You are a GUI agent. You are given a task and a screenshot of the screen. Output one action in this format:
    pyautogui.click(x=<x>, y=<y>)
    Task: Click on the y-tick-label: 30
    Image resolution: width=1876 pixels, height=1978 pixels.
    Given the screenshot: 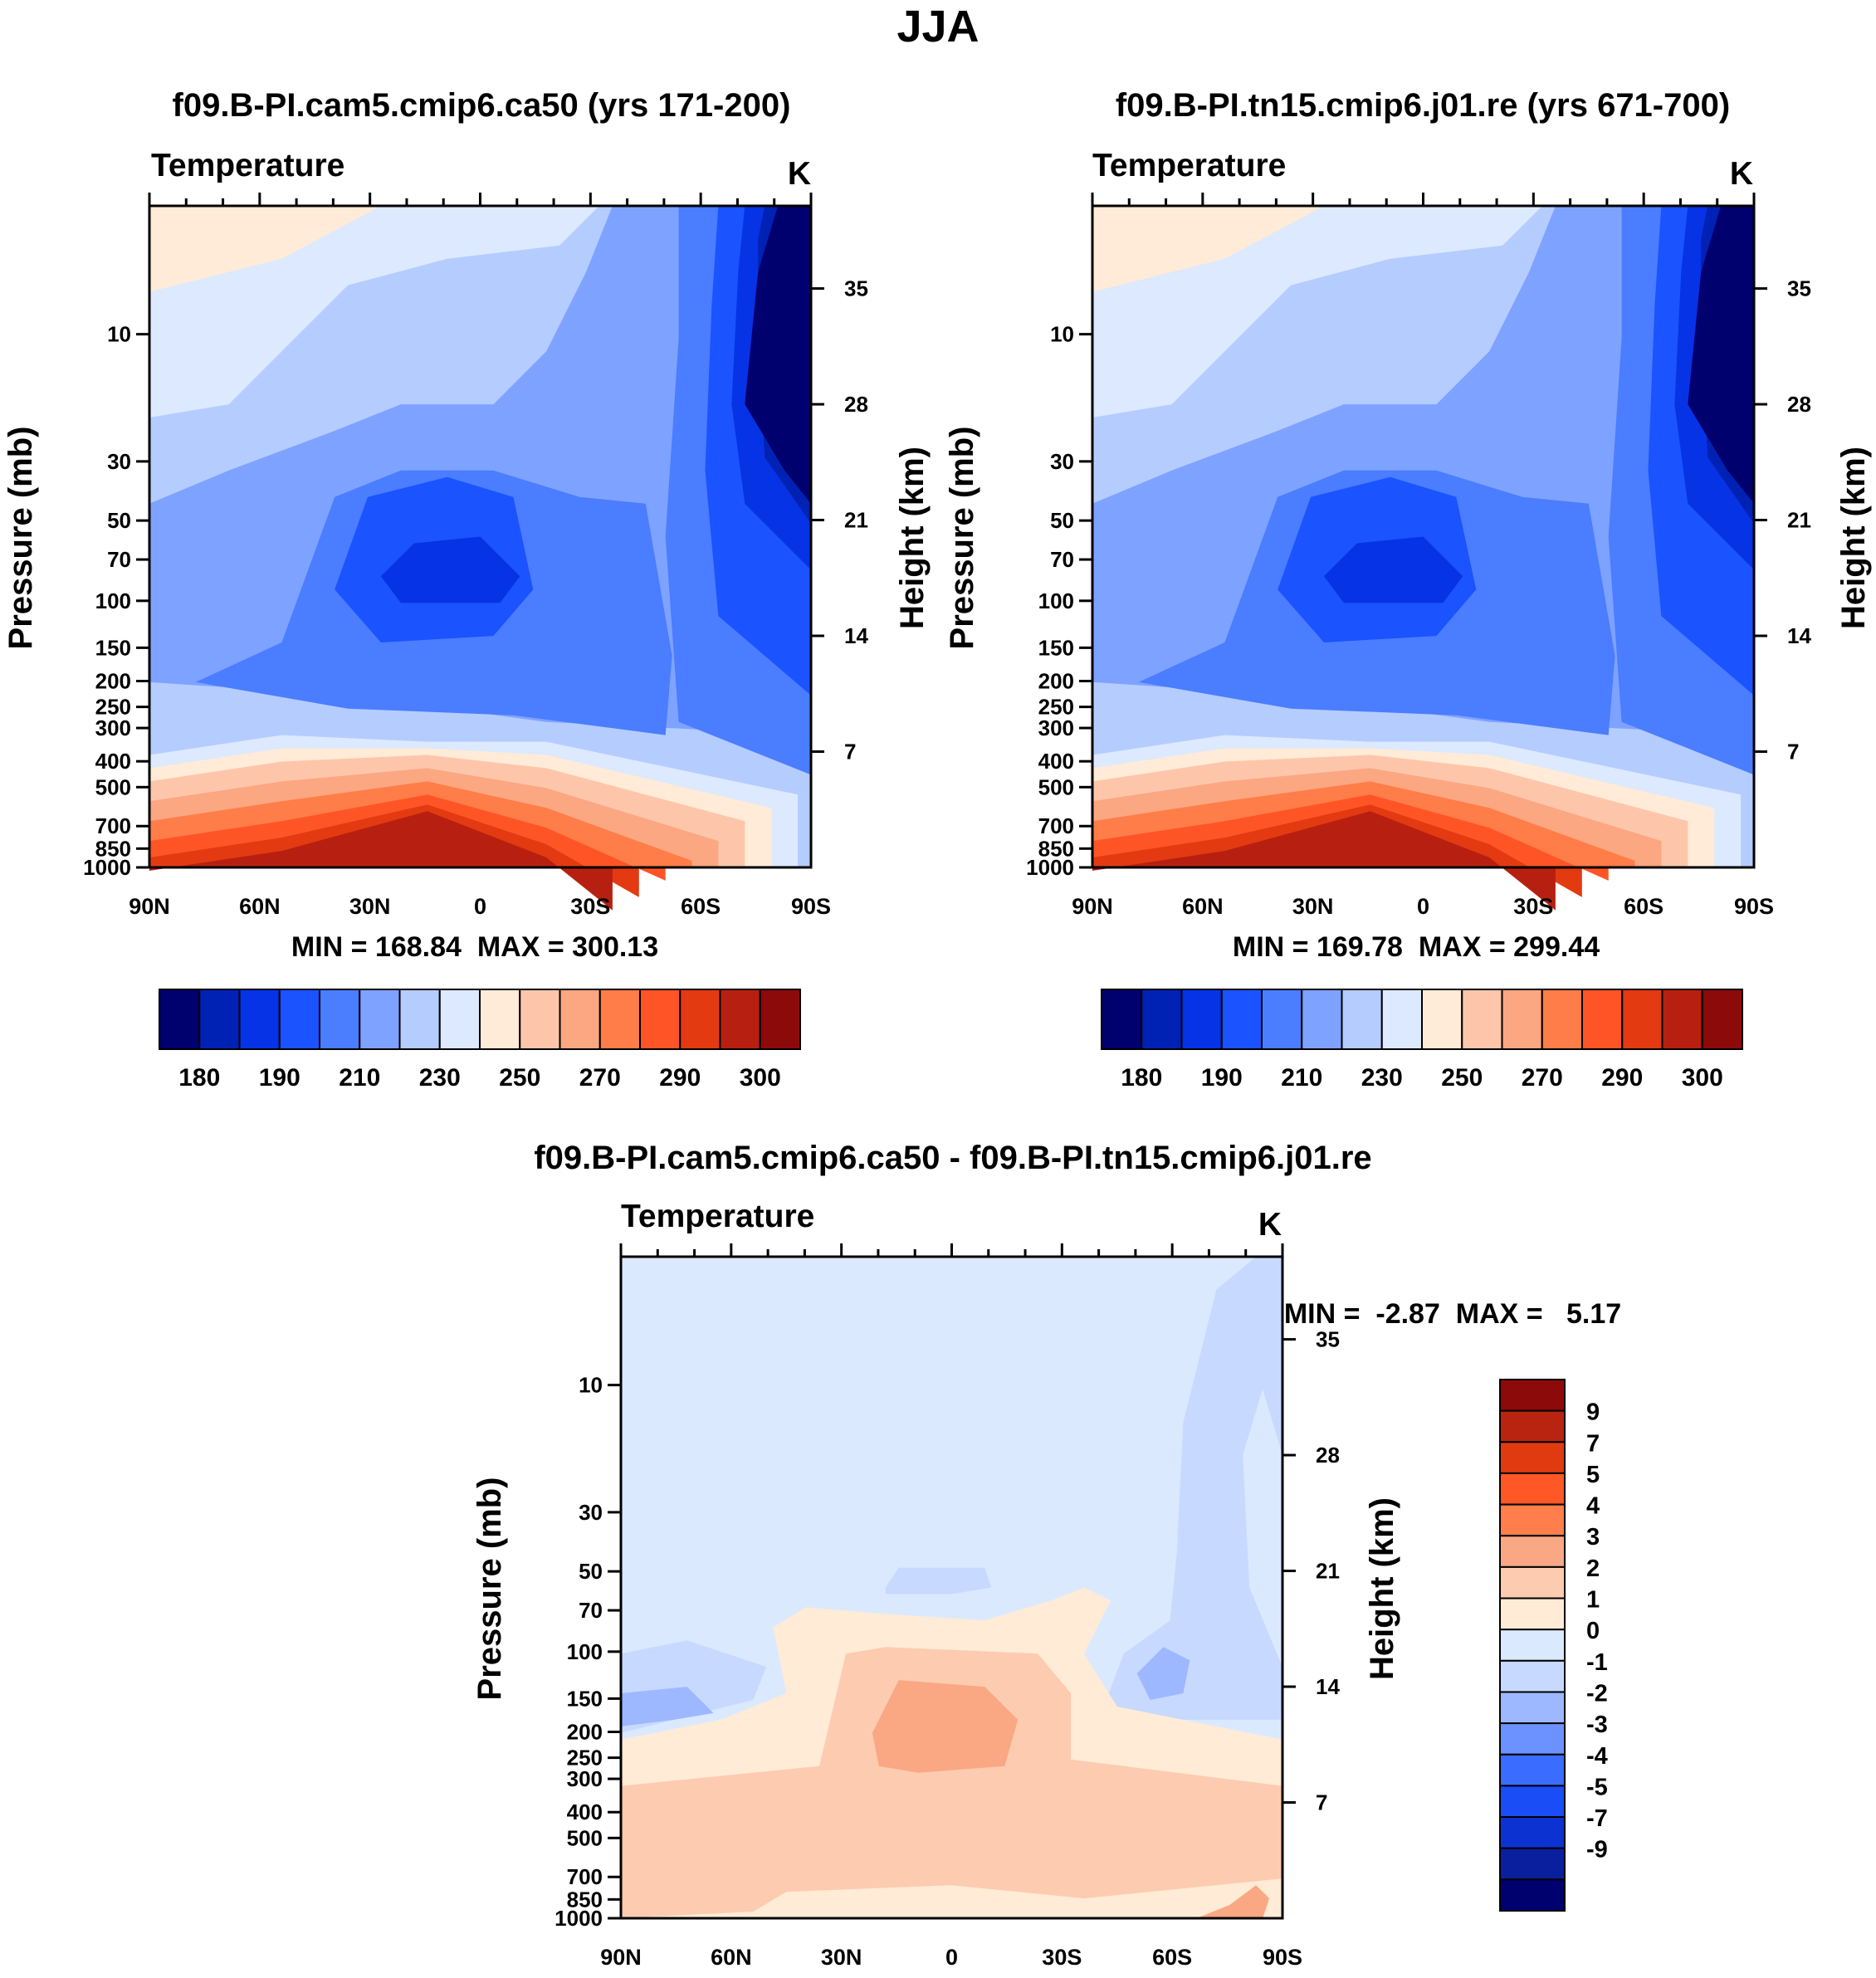 What is the action you would take?
    pyautogui.click(x=1062, y=461)
    